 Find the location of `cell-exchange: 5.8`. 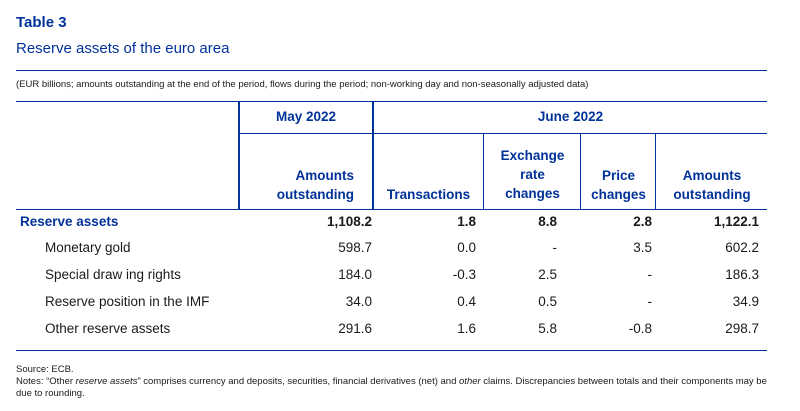

cell-exchange: 5.8 is located at coordinates (547, 328).